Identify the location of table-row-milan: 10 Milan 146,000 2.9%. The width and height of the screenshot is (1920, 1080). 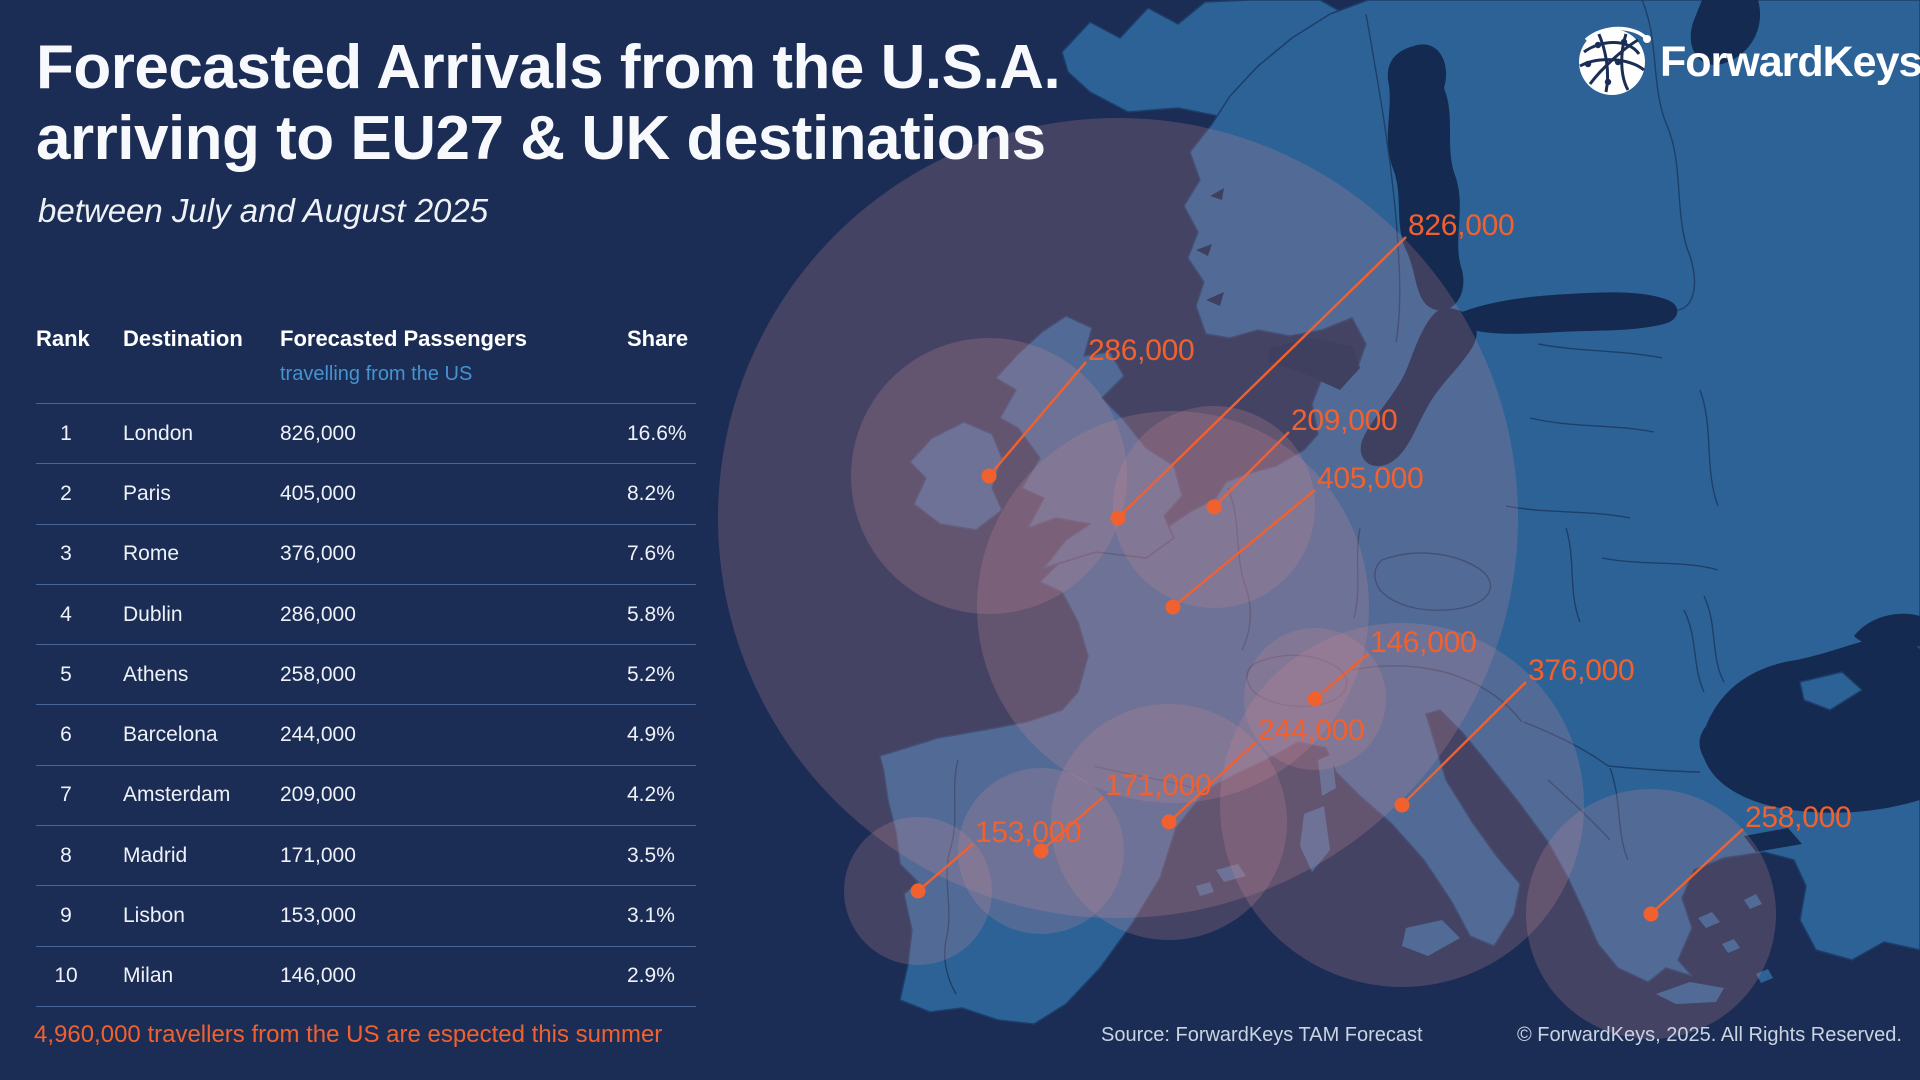
(366, 975).